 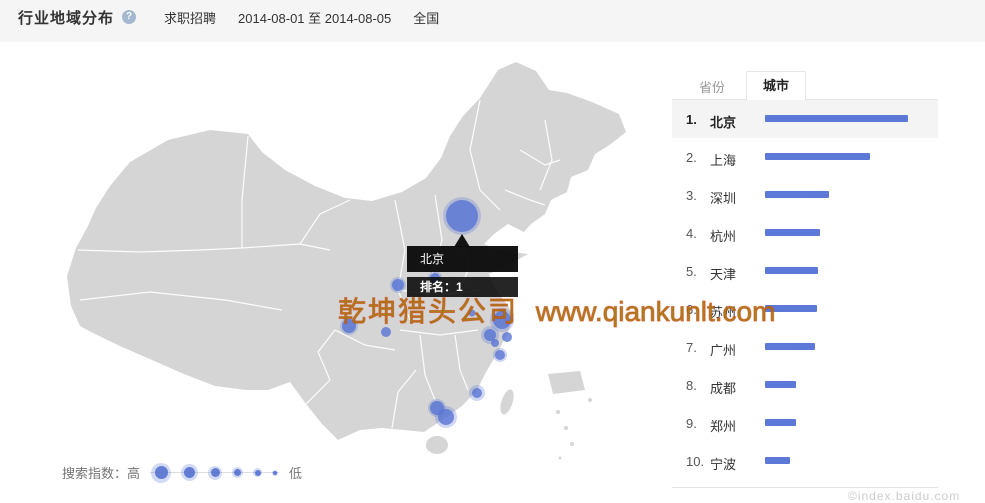 I want to click on rank-label: 3., so click(x=691, y=195).